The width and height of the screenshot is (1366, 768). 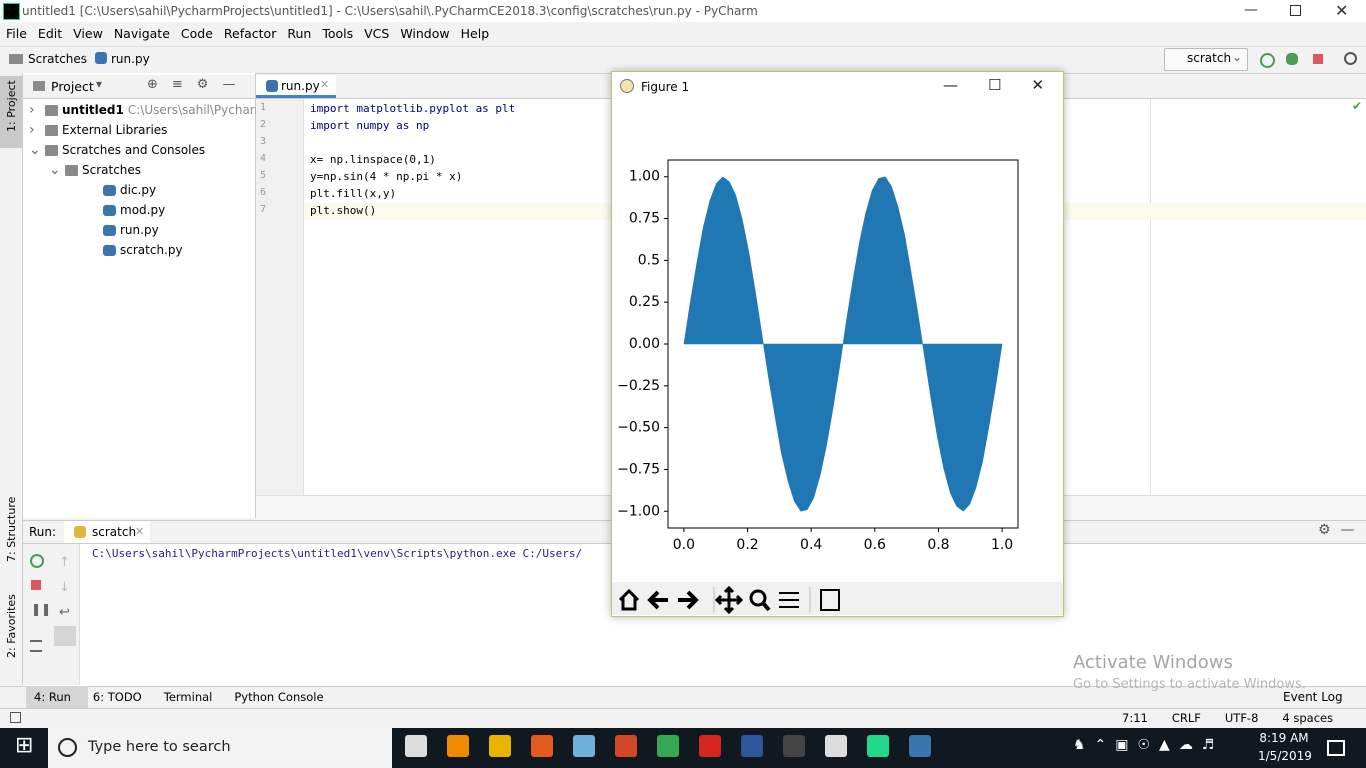 What do you see at coordinates (126, 210) in the screenshot?
I see `tree-row: mod.py` at bounding box center [126, 210].